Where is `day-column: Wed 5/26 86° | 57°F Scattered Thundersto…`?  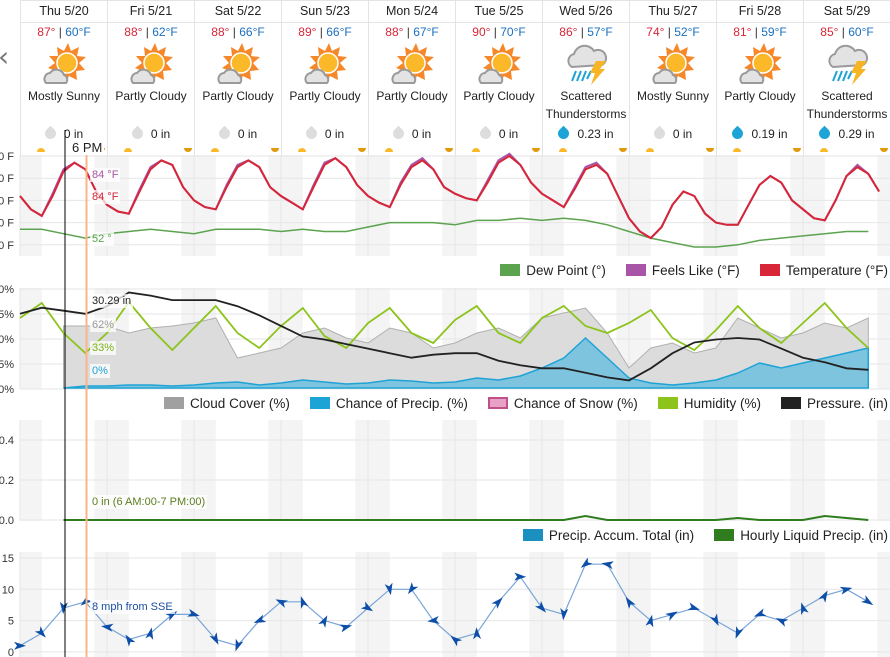
day-column: Wed 5/26 86° | 57°F Scattered Thundersto… is located at coordinates (585, 78).